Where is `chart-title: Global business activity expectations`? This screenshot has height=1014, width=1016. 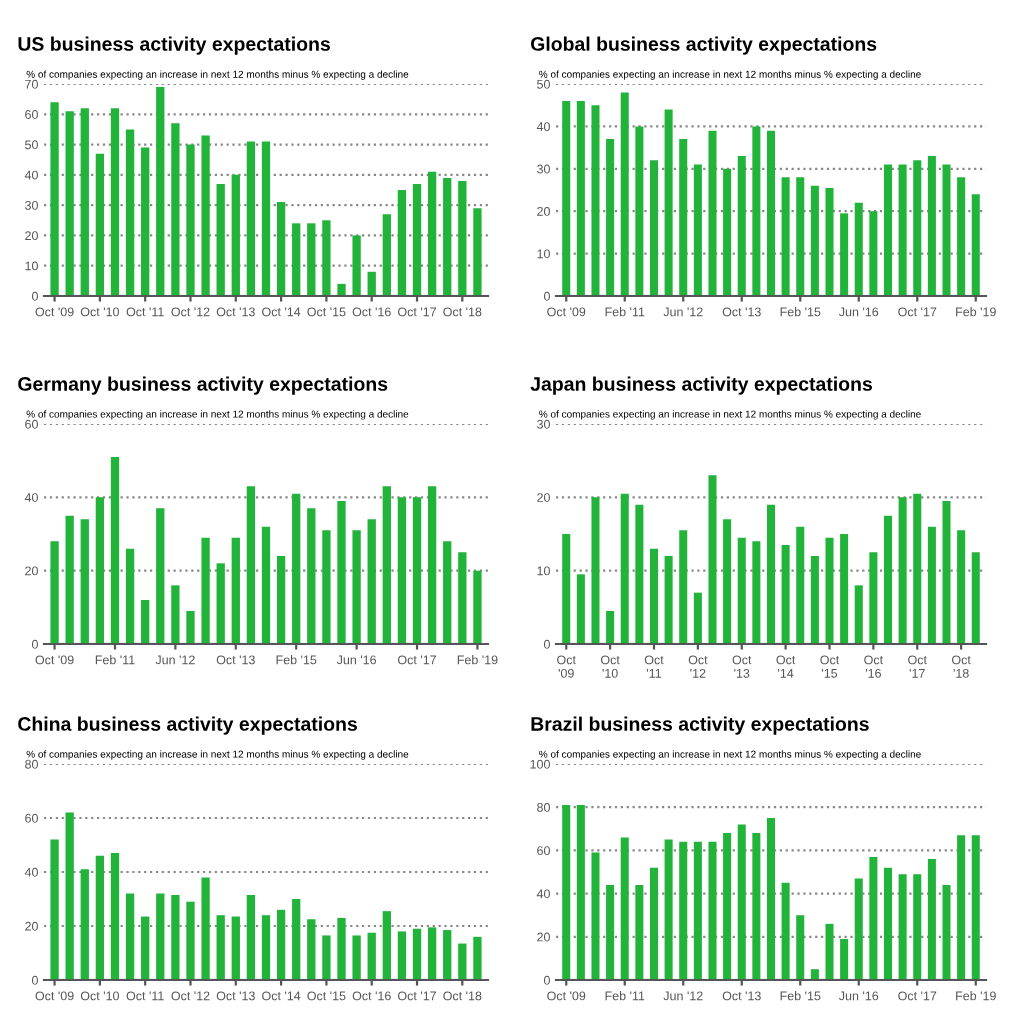 chart-title: Global business activity expectations is located at coordinates (704, 45).